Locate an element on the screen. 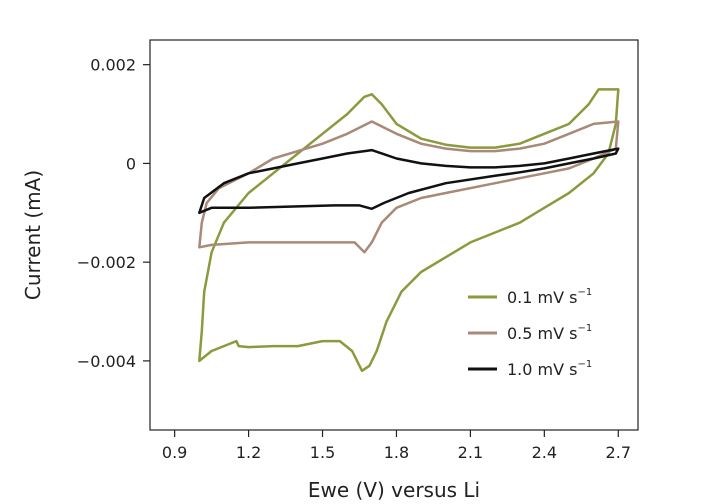  x-tick-label-6: 2.7 is located at coordinates (618, 452).